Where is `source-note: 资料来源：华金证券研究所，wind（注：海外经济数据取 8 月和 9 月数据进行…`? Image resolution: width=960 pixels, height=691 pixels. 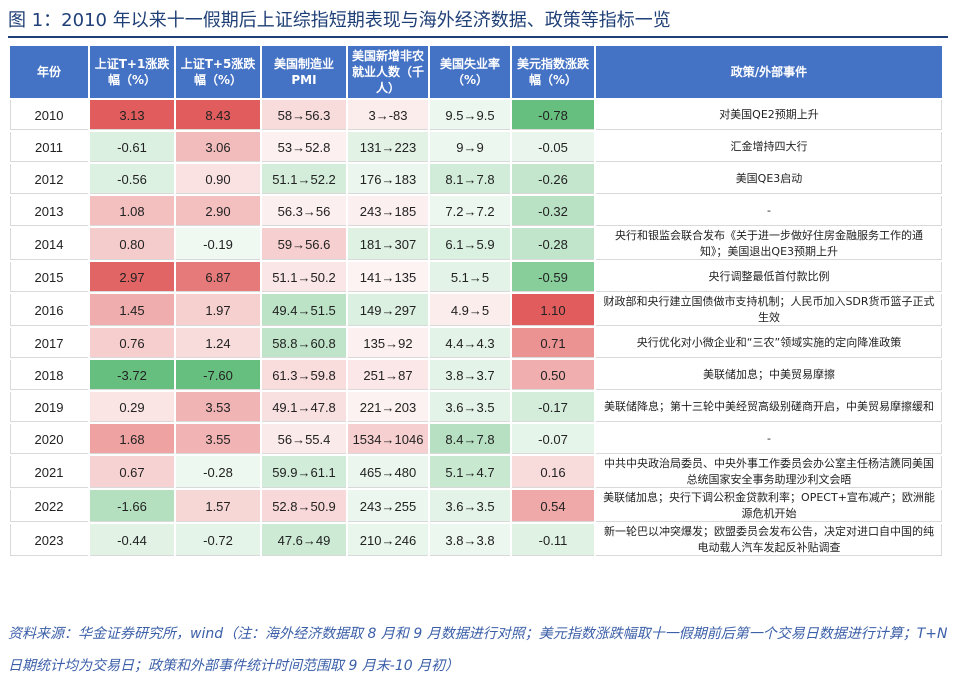 source-note: 资料来源：华金证券研究所，wind（注：海外经济数据取 8 月和 9 月数据进行… is located at coordinates (478, 650).